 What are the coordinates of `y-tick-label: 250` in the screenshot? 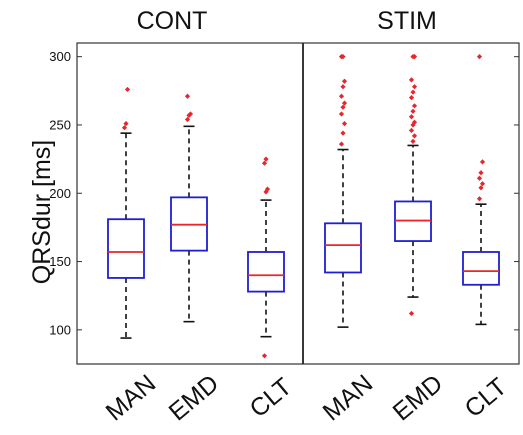 It's located at (60, 124).